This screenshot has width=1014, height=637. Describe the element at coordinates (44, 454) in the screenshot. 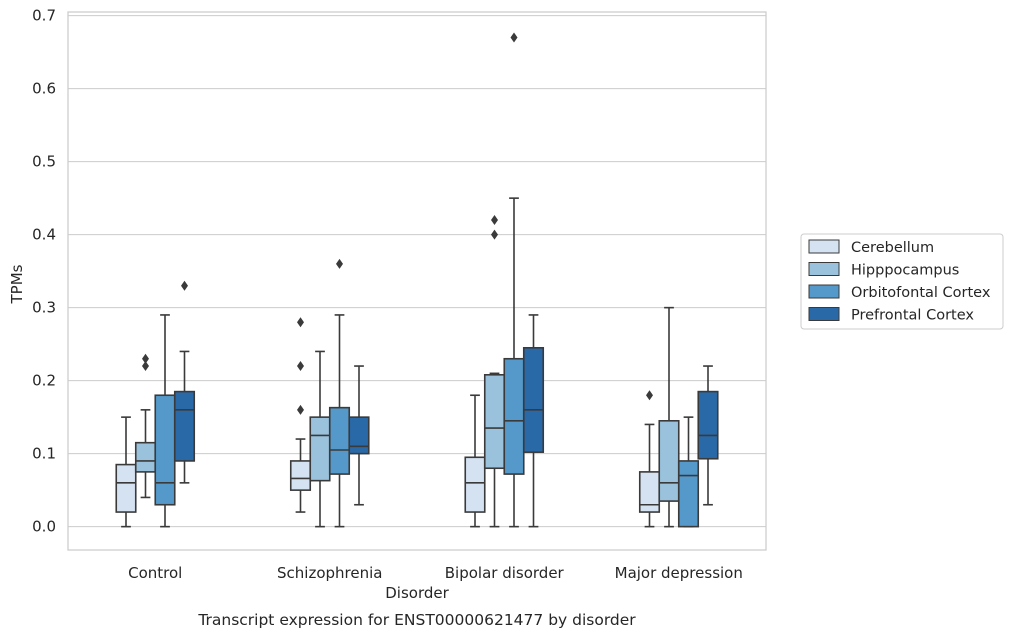

I see `y-tick-label: 0.1` at that location.